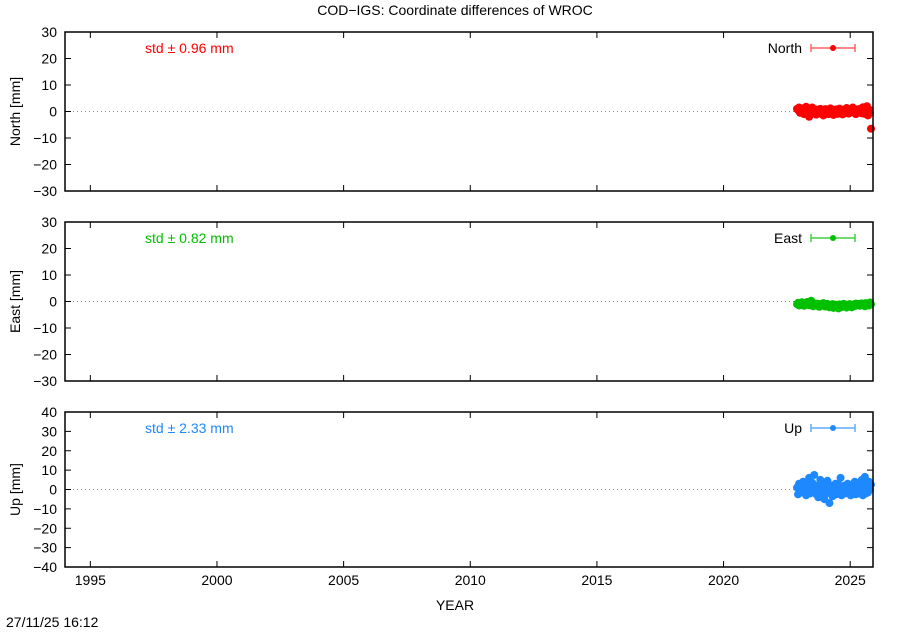 The width and height of the screenshot is (900, 635). Describe the element at coordinates (15, 489) in the screenshot. I see `y-axis-label: Up [mm]` at that location.